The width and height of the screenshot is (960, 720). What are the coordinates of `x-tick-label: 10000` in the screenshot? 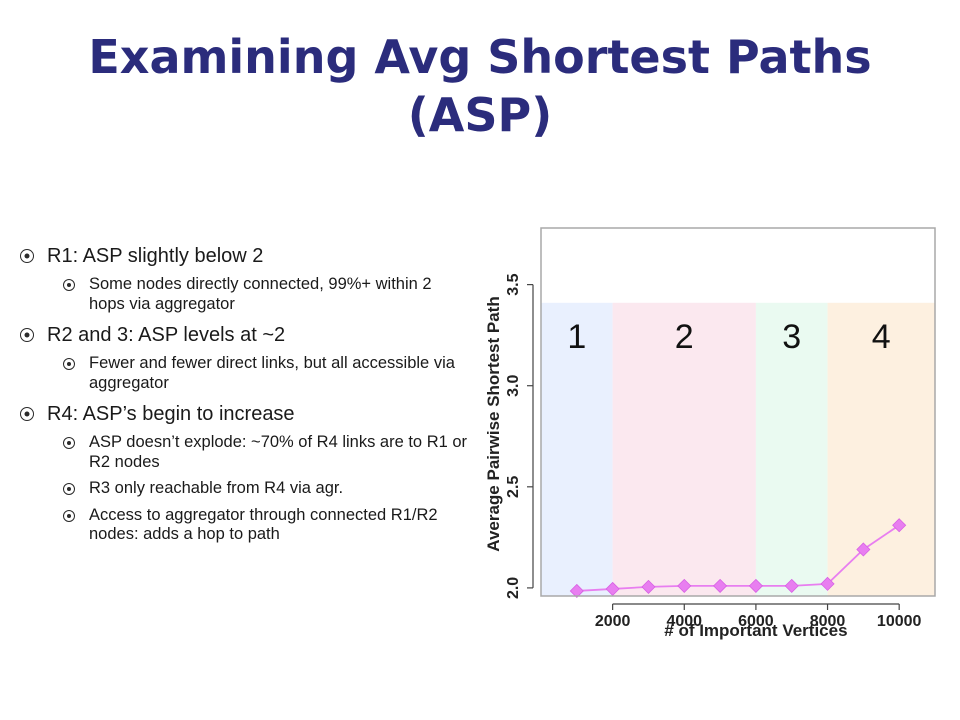 It's located at (899, 621).